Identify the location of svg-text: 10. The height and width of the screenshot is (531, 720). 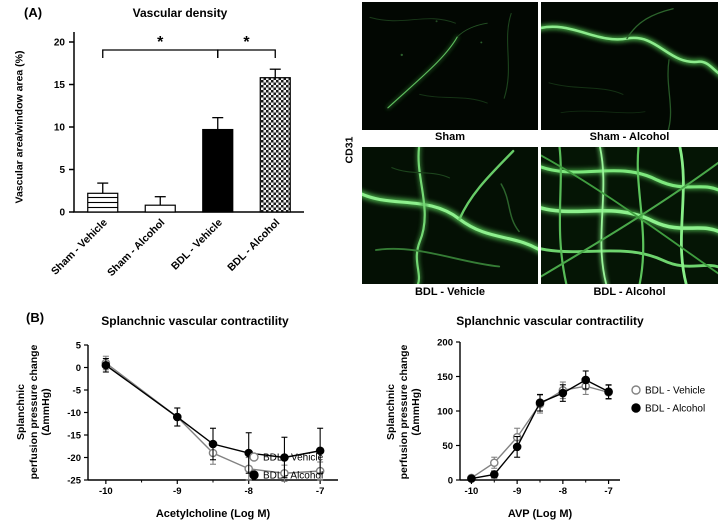
(60, 128).